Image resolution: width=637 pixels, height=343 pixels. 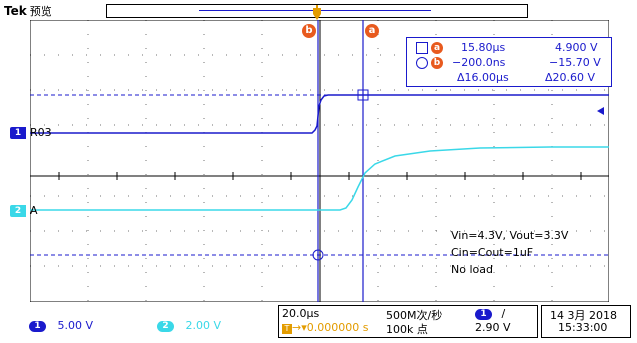 What do you see at coordinates (317, 14) in the screenshot?
I see `trigger-point-icon` at bounding box center [317, 14].